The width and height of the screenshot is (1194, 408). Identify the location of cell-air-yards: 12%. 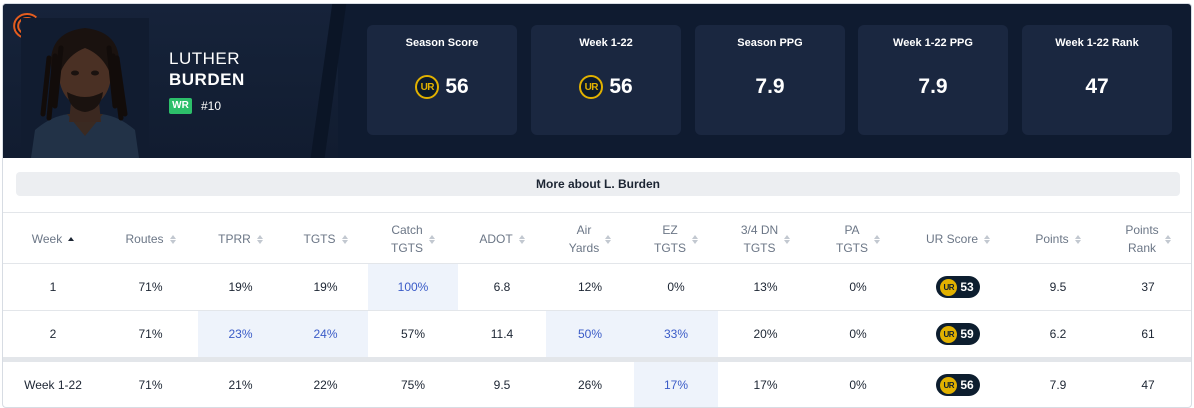
(590, 287).